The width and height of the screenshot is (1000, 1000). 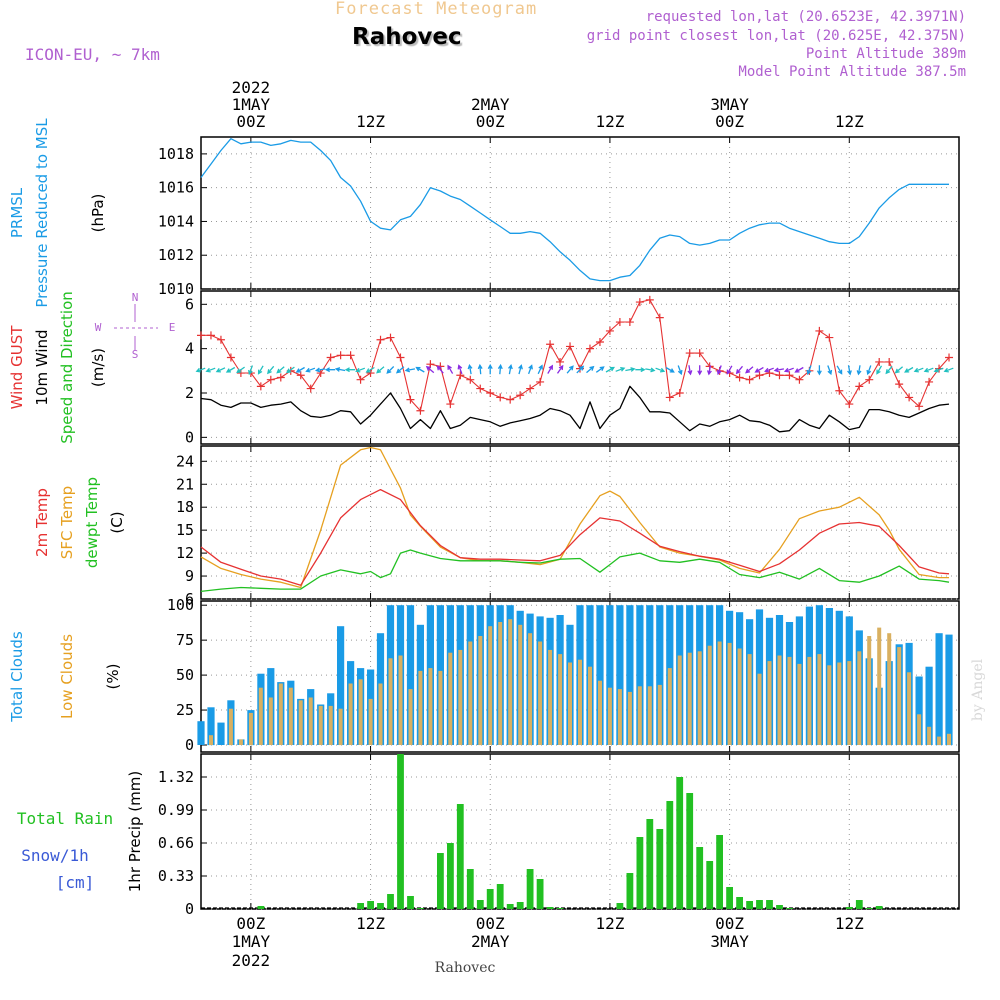 What do you see at coordinates (185, 640) in the screenshot?
I see `clouds-ytick-label: 75` at bounding box center [185, 640].